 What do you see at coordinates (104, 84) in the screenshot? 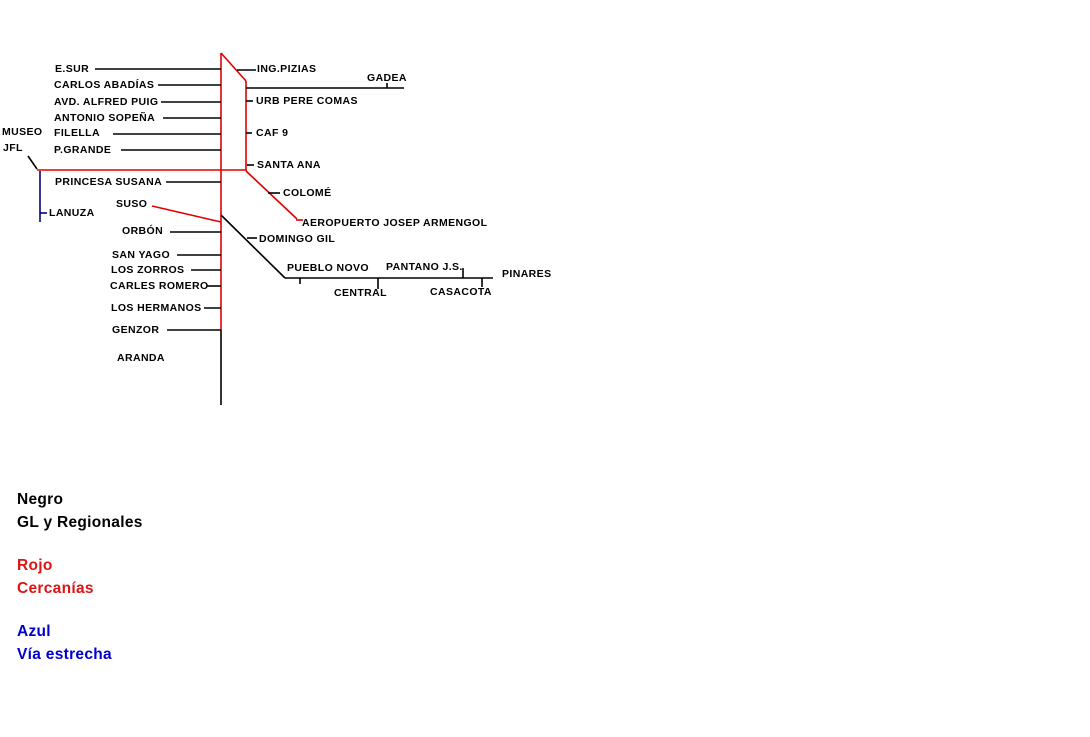
I see `station-label-carlos-abadias: CARLOS ABADÍAS` at bounding box center [104, 84].